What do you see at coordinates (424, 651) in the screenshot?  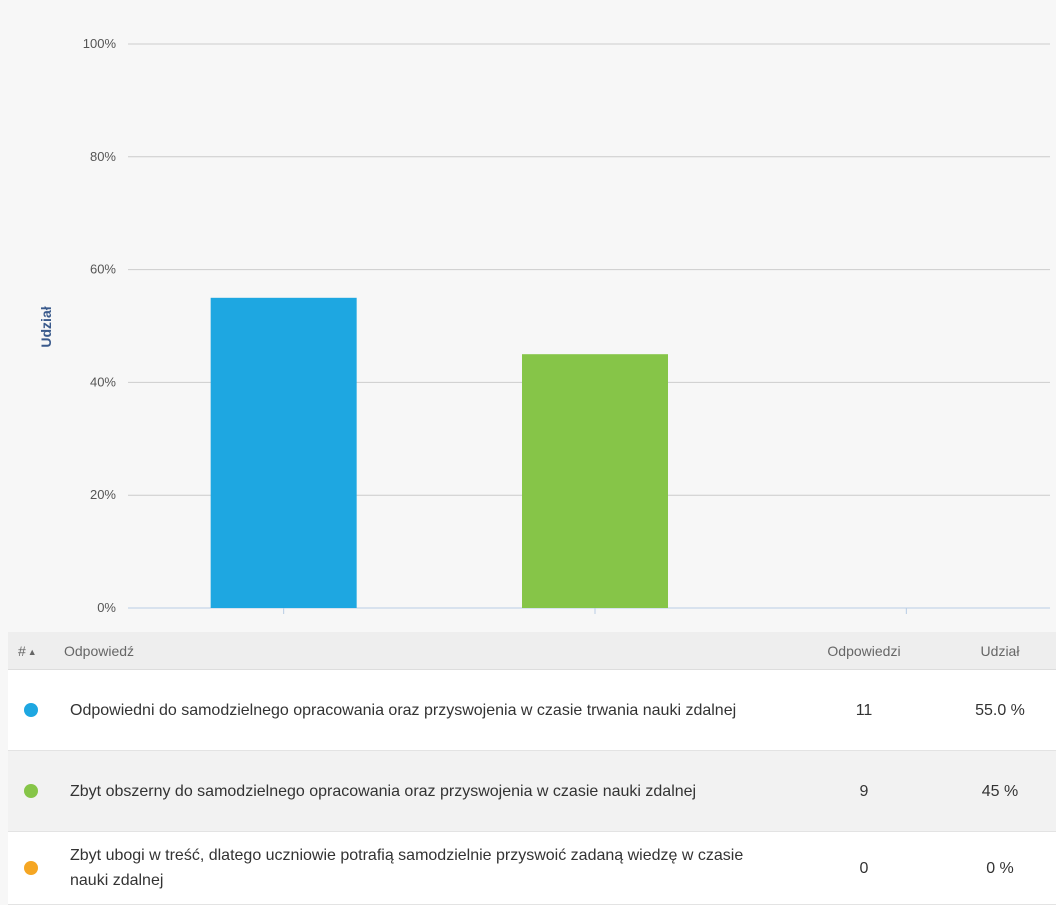 I see `answer-header: Odpowiedź` at bounding box center [424, 651].